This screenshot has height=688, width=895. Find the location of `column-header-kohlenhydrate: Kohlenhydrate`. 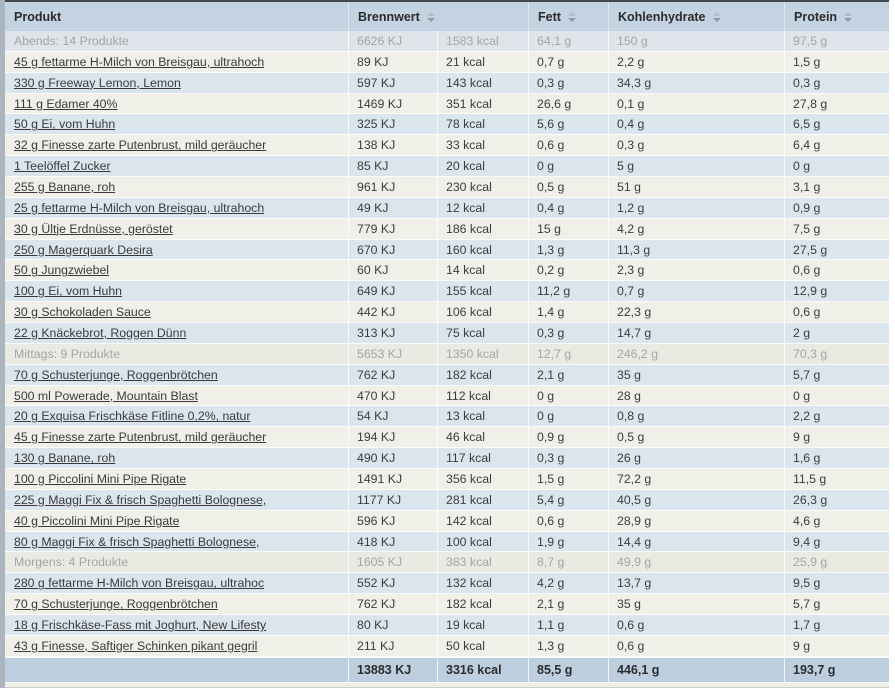

column-header-kohlenhydrate: Kohlenhydrate is located at coordinates (696, 16).